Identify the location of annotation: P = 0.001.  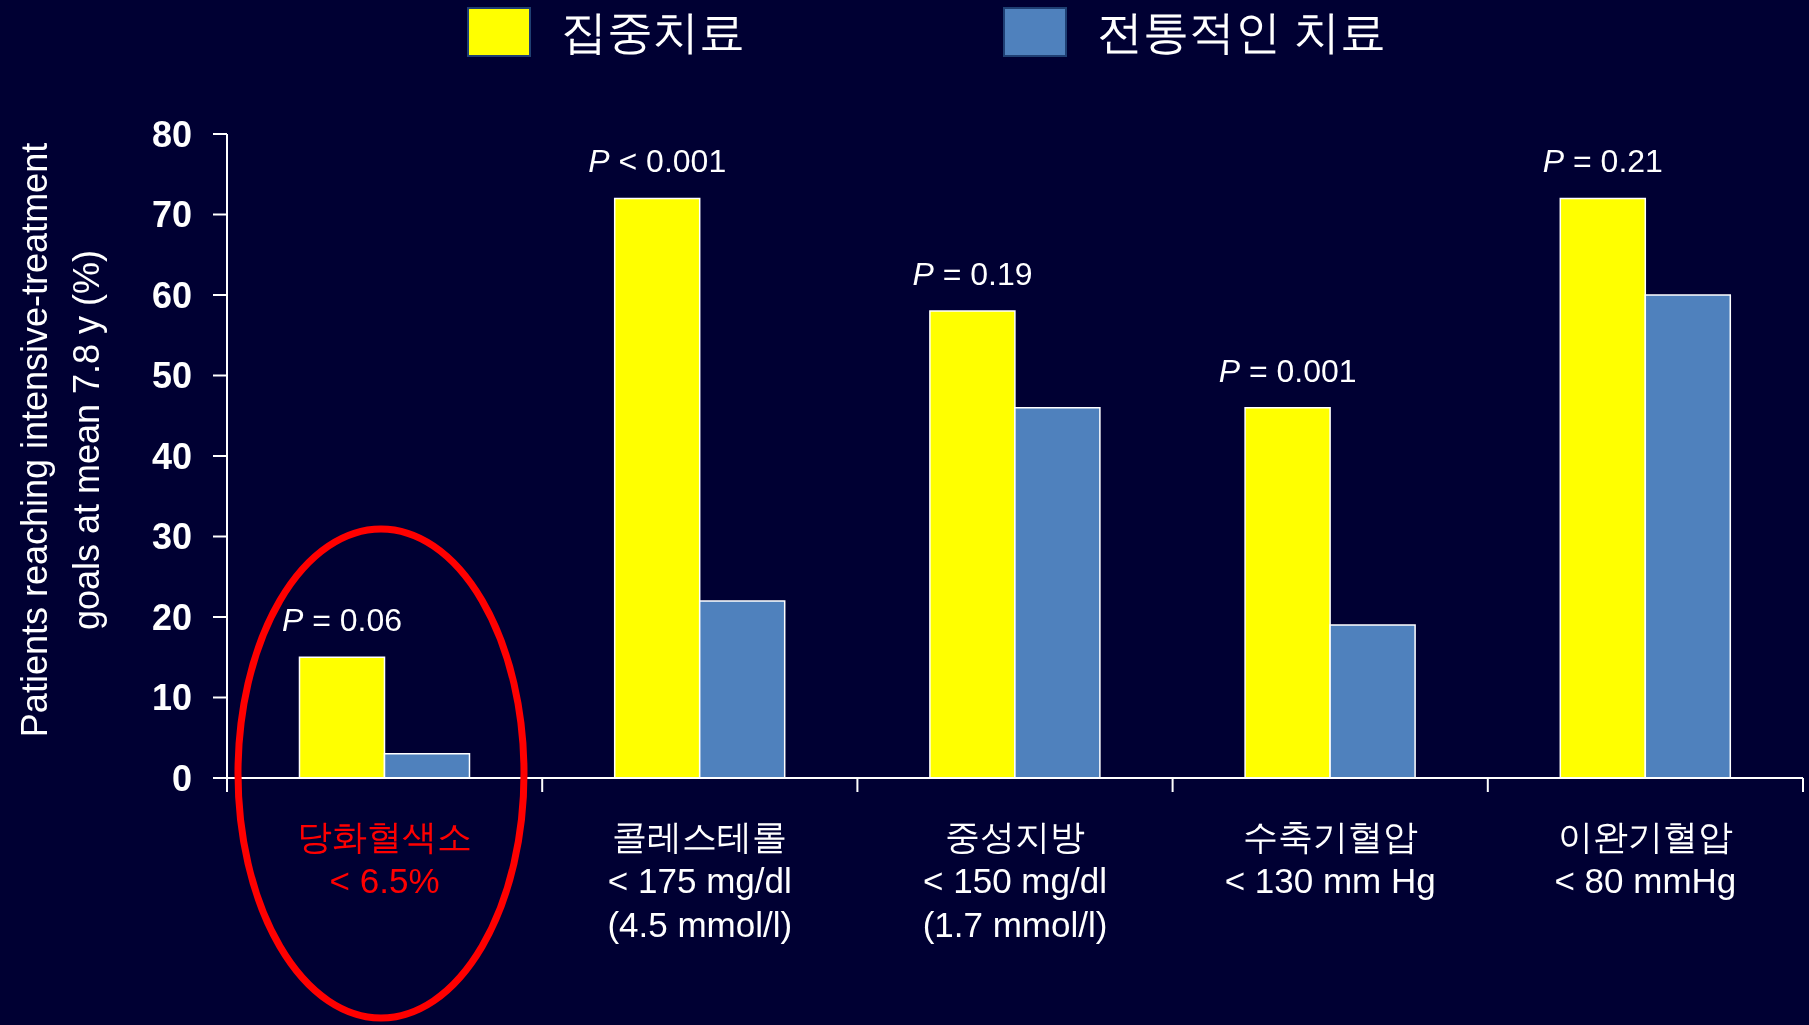
(1287, 370).